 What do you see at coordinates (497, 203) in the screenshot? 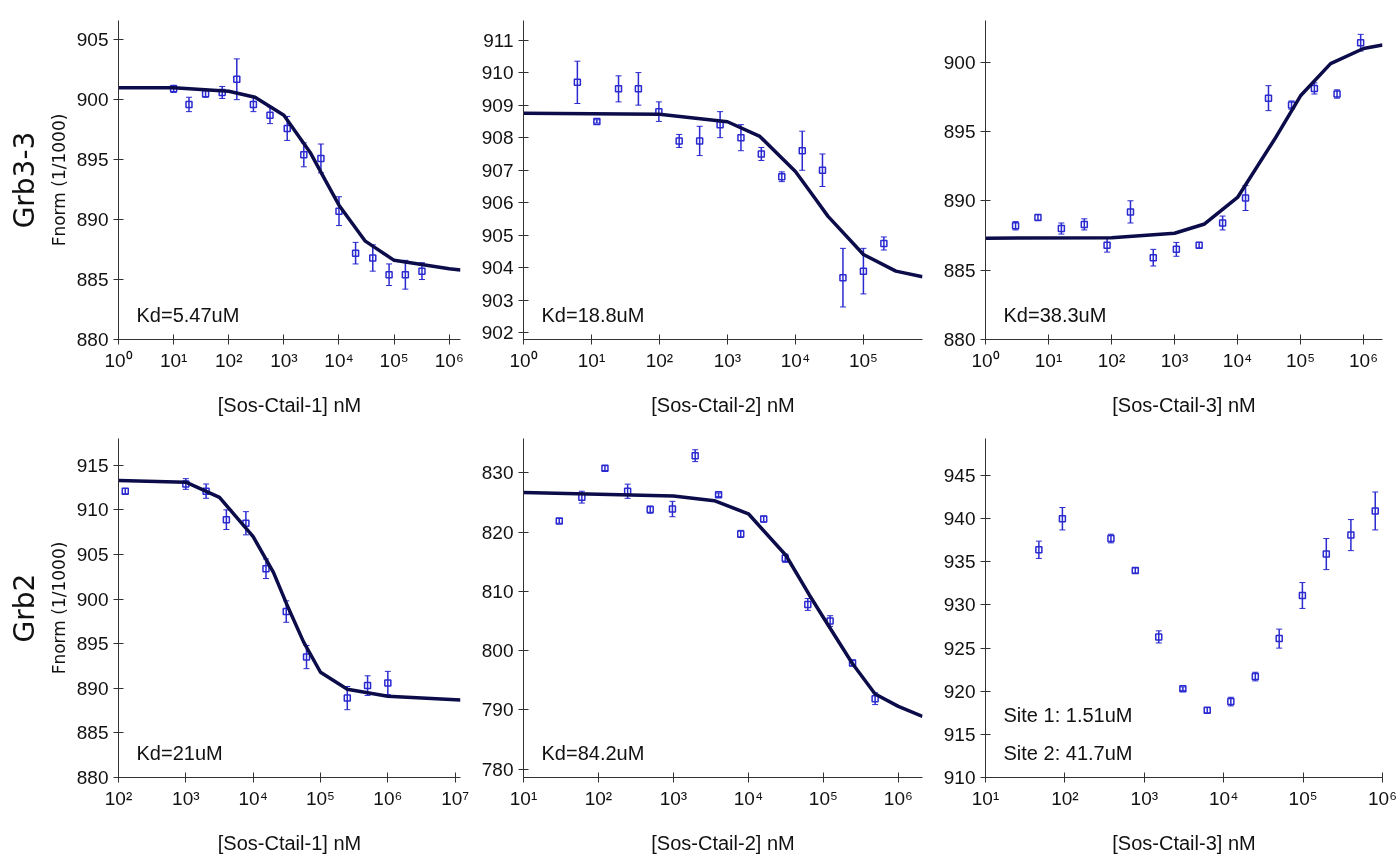
I see `y-tick-label: 906` at bounding box center [497, 203].